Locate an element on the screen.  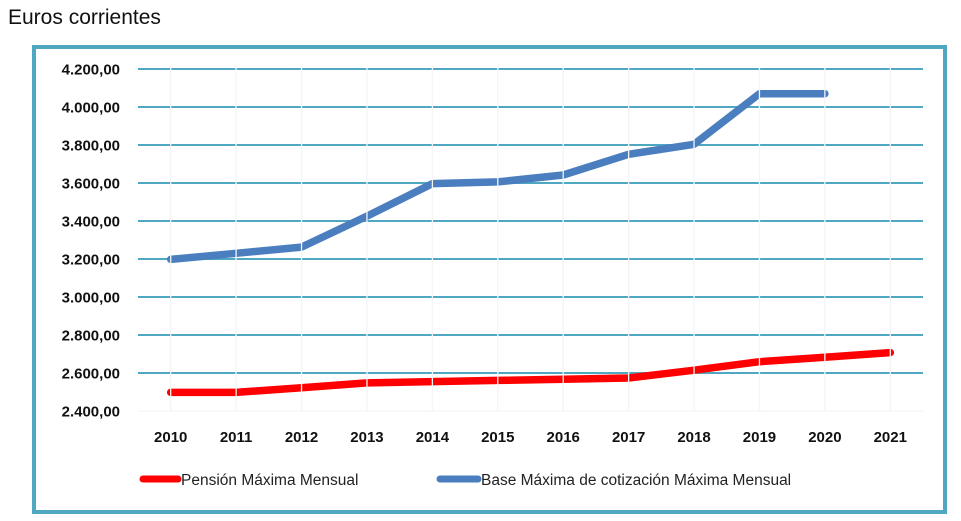
y-tick-label: 2.600,00 is located at coordinates (91, 374).